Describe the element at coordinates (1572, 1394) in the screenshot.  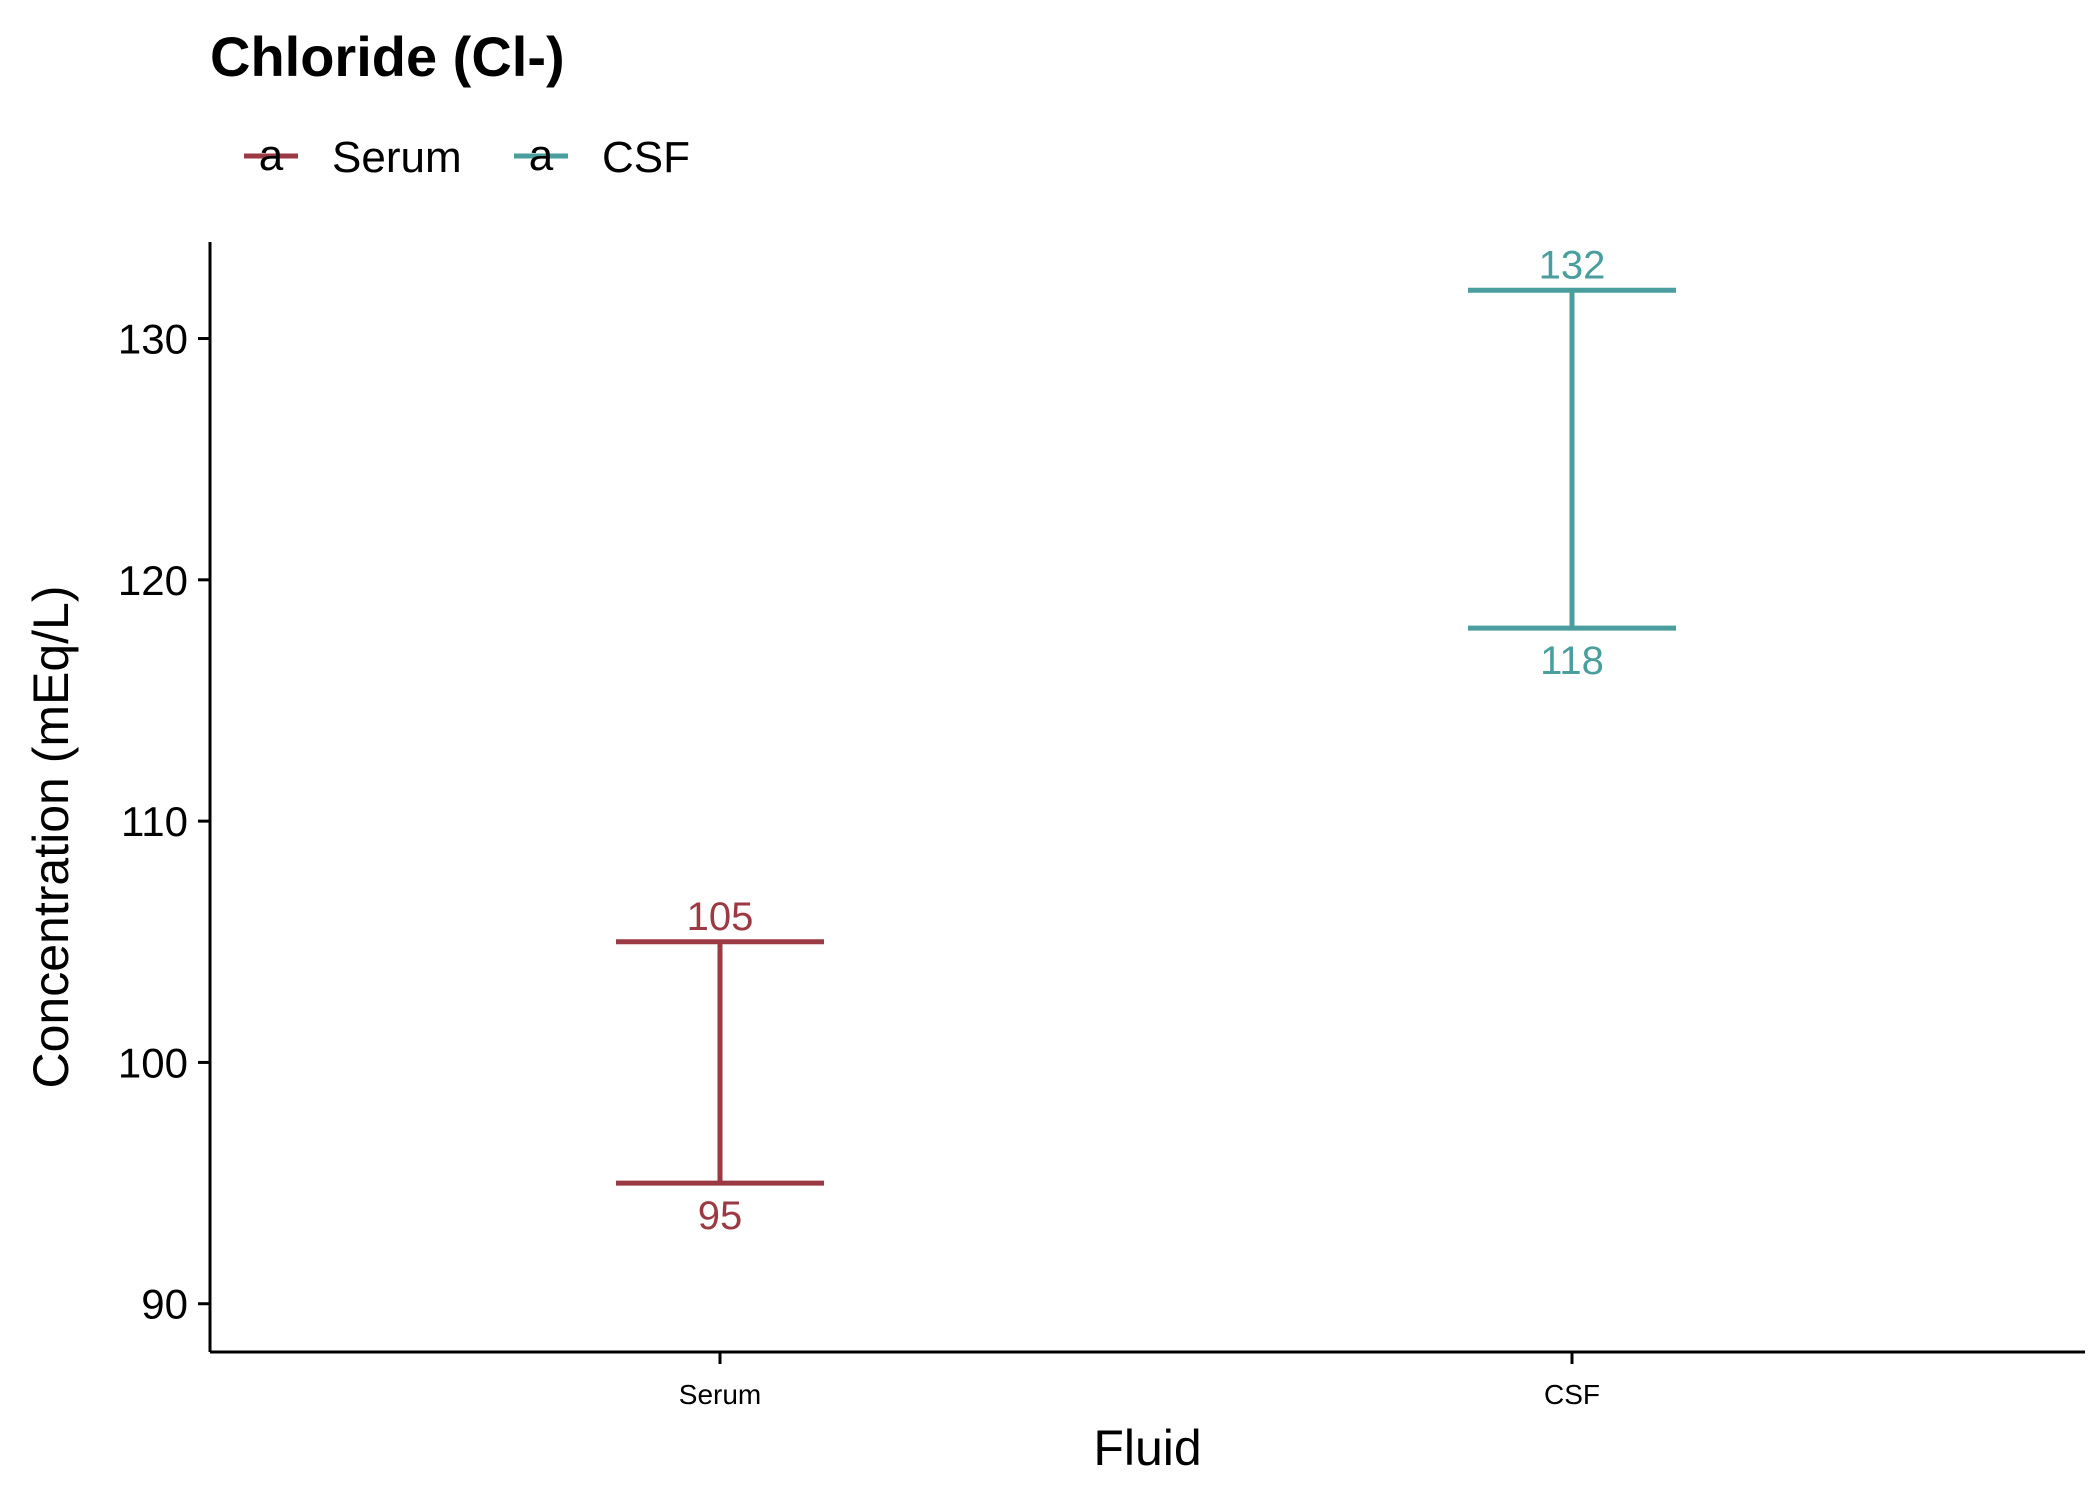
I see `x-tick-label: CSF` at that location.